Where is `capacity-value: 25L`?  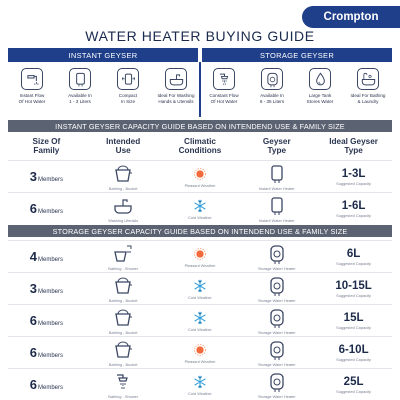
capacity-value: 25L is located at coordinates (353, 381).